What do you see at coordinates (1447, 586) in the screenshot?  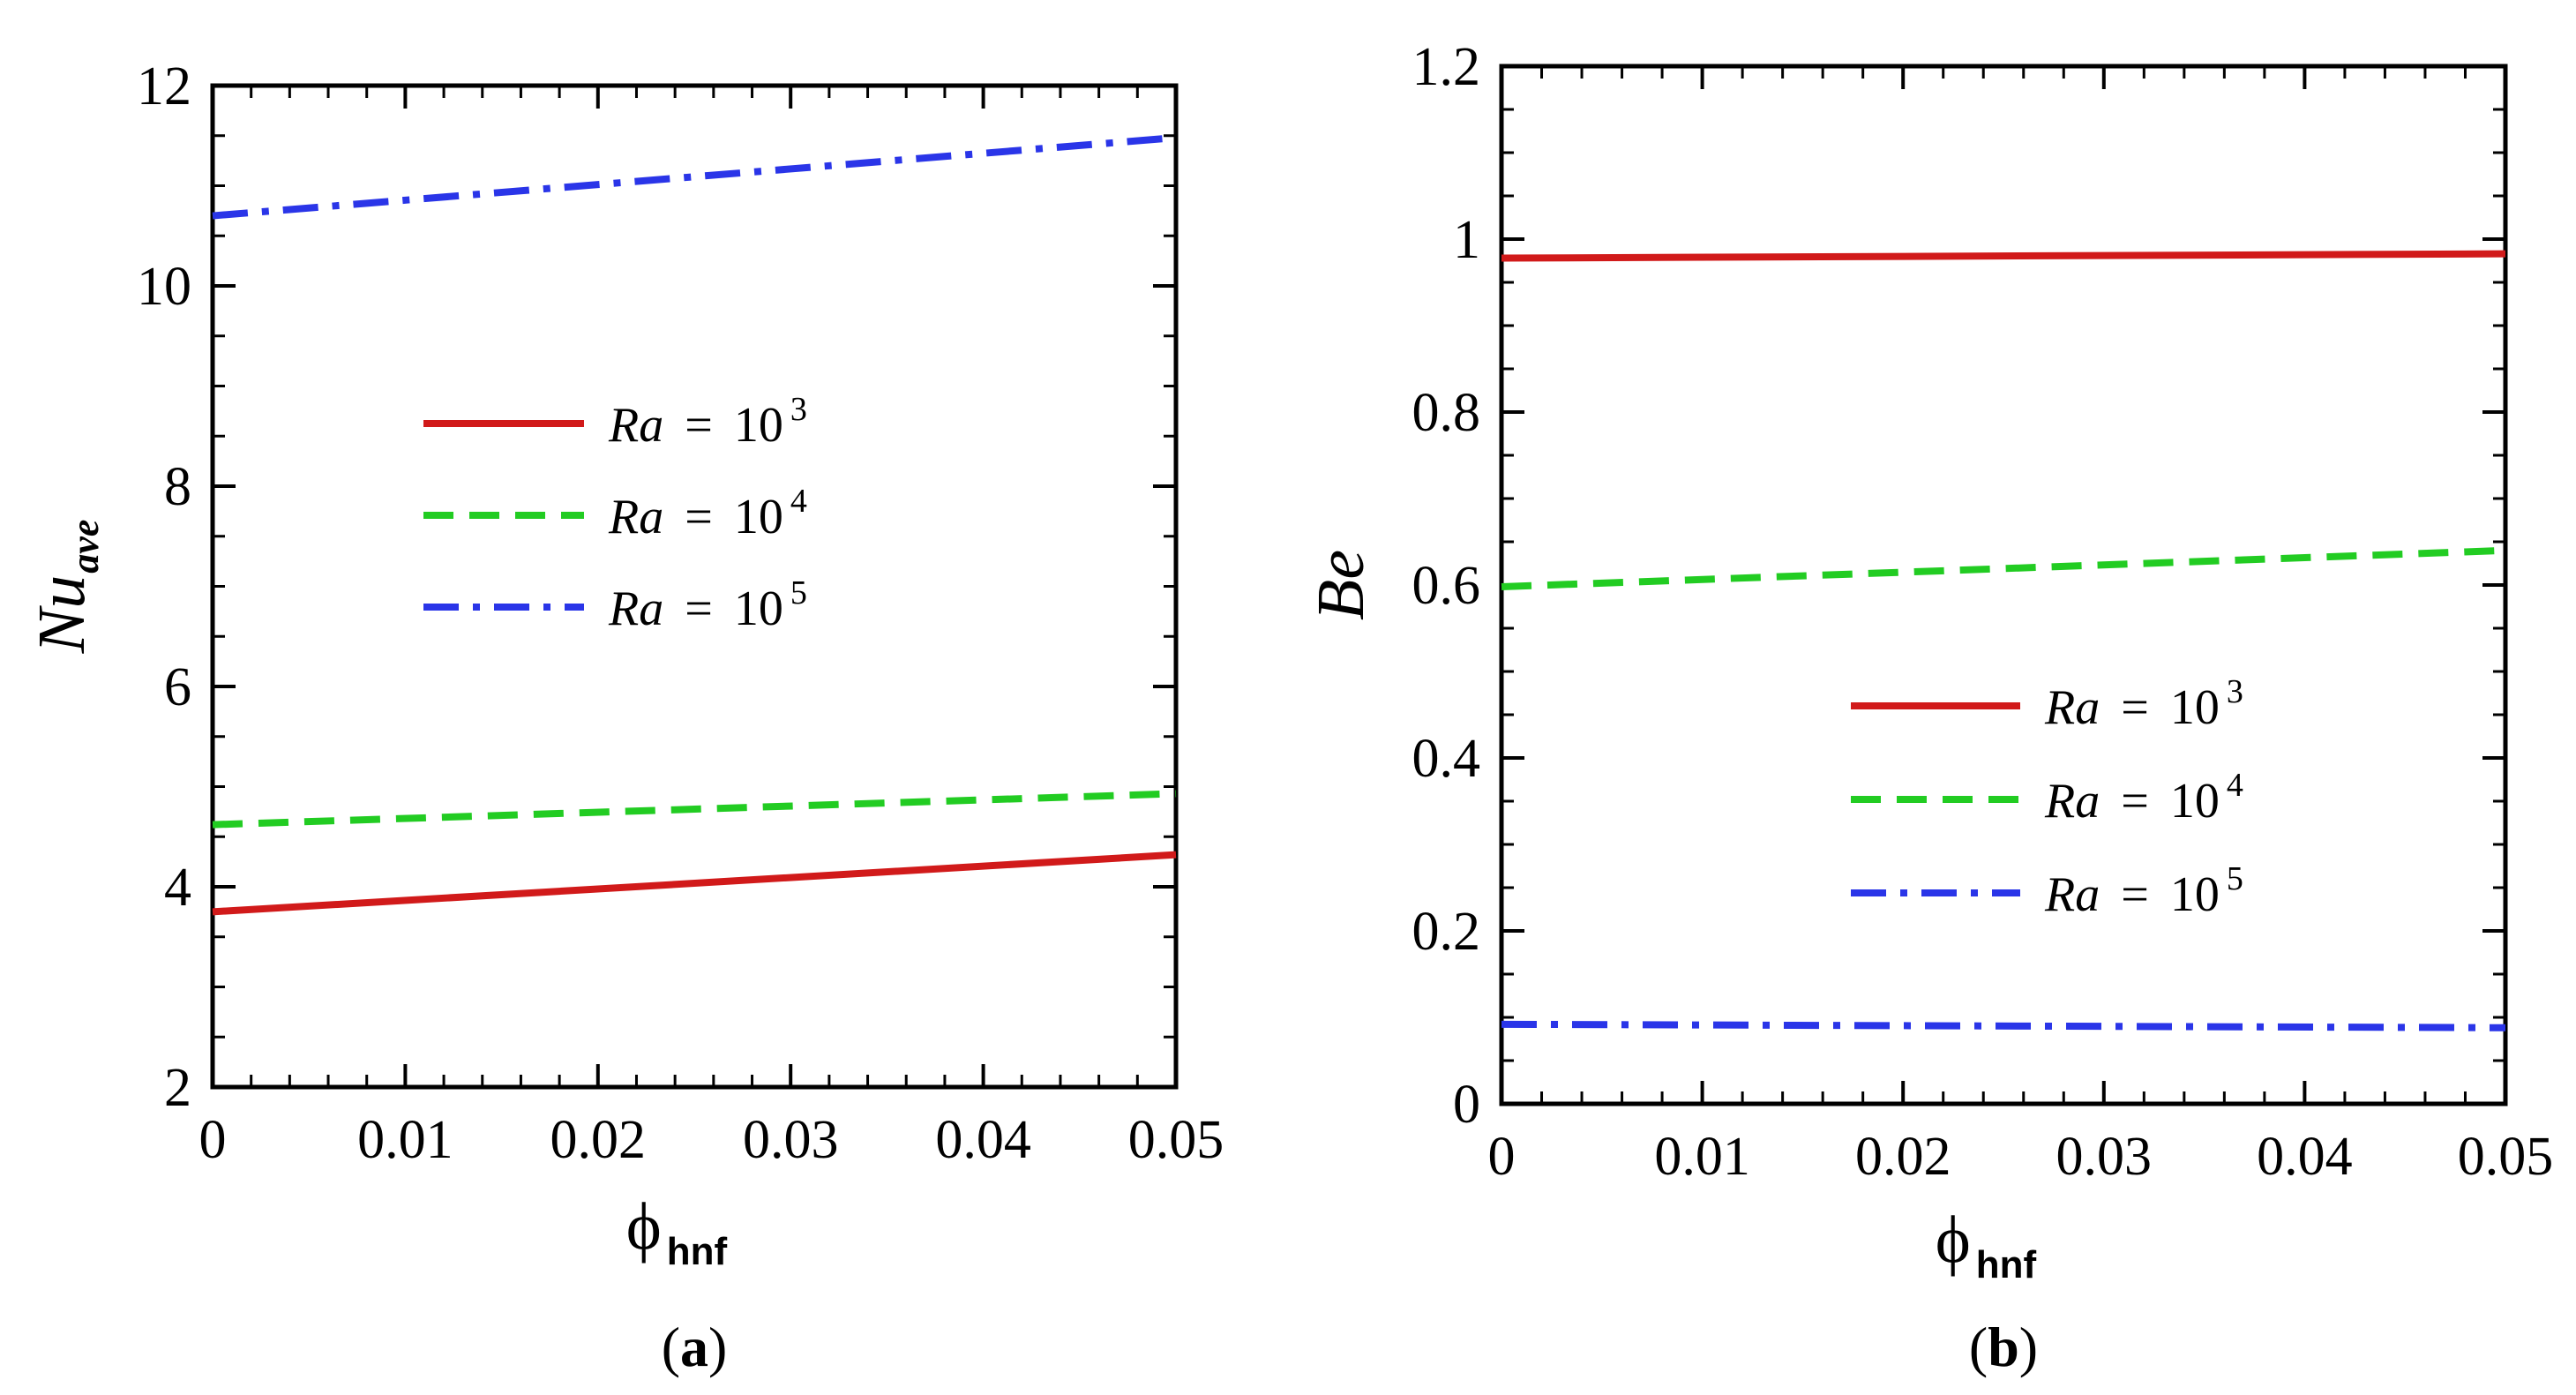 I see `y-tick-label: 0.6` at bounding box center [1447, 586].